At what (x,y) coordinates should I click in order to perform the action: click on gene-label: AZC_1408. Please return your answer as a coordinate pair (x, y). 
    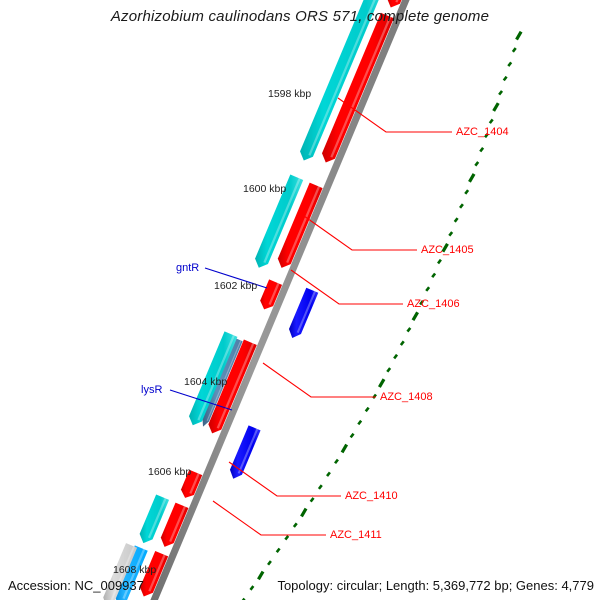
    Looking at the image, I should click on (406, 397).